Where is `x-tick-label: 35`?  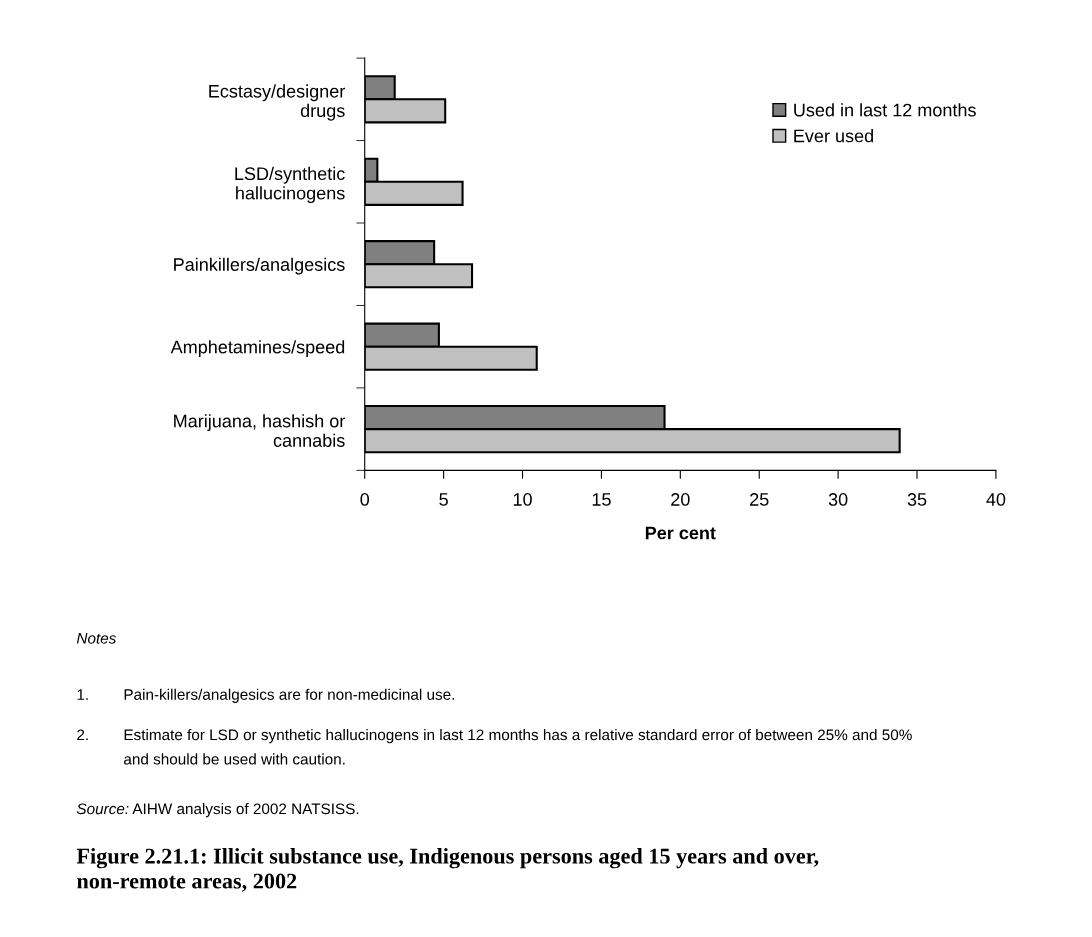
x-tick-label: 35 is located at coordinates (917, 499).